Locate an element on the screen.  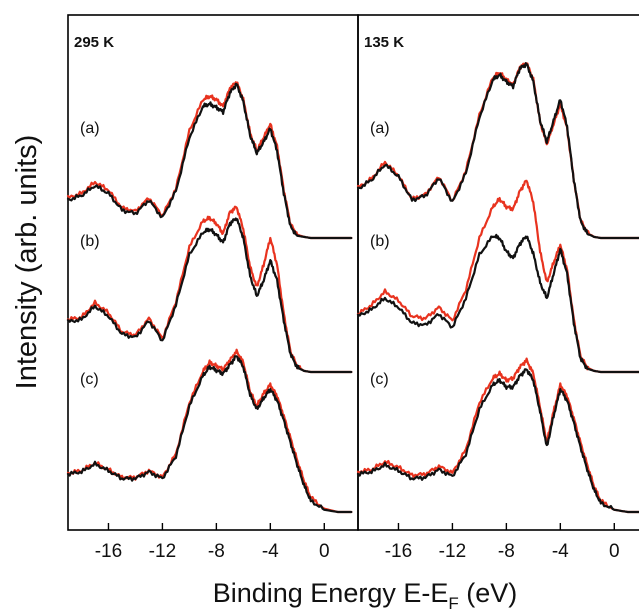
x-axis-title: Binding Energy E-EF (eV) is located at coordinates (365, 595).